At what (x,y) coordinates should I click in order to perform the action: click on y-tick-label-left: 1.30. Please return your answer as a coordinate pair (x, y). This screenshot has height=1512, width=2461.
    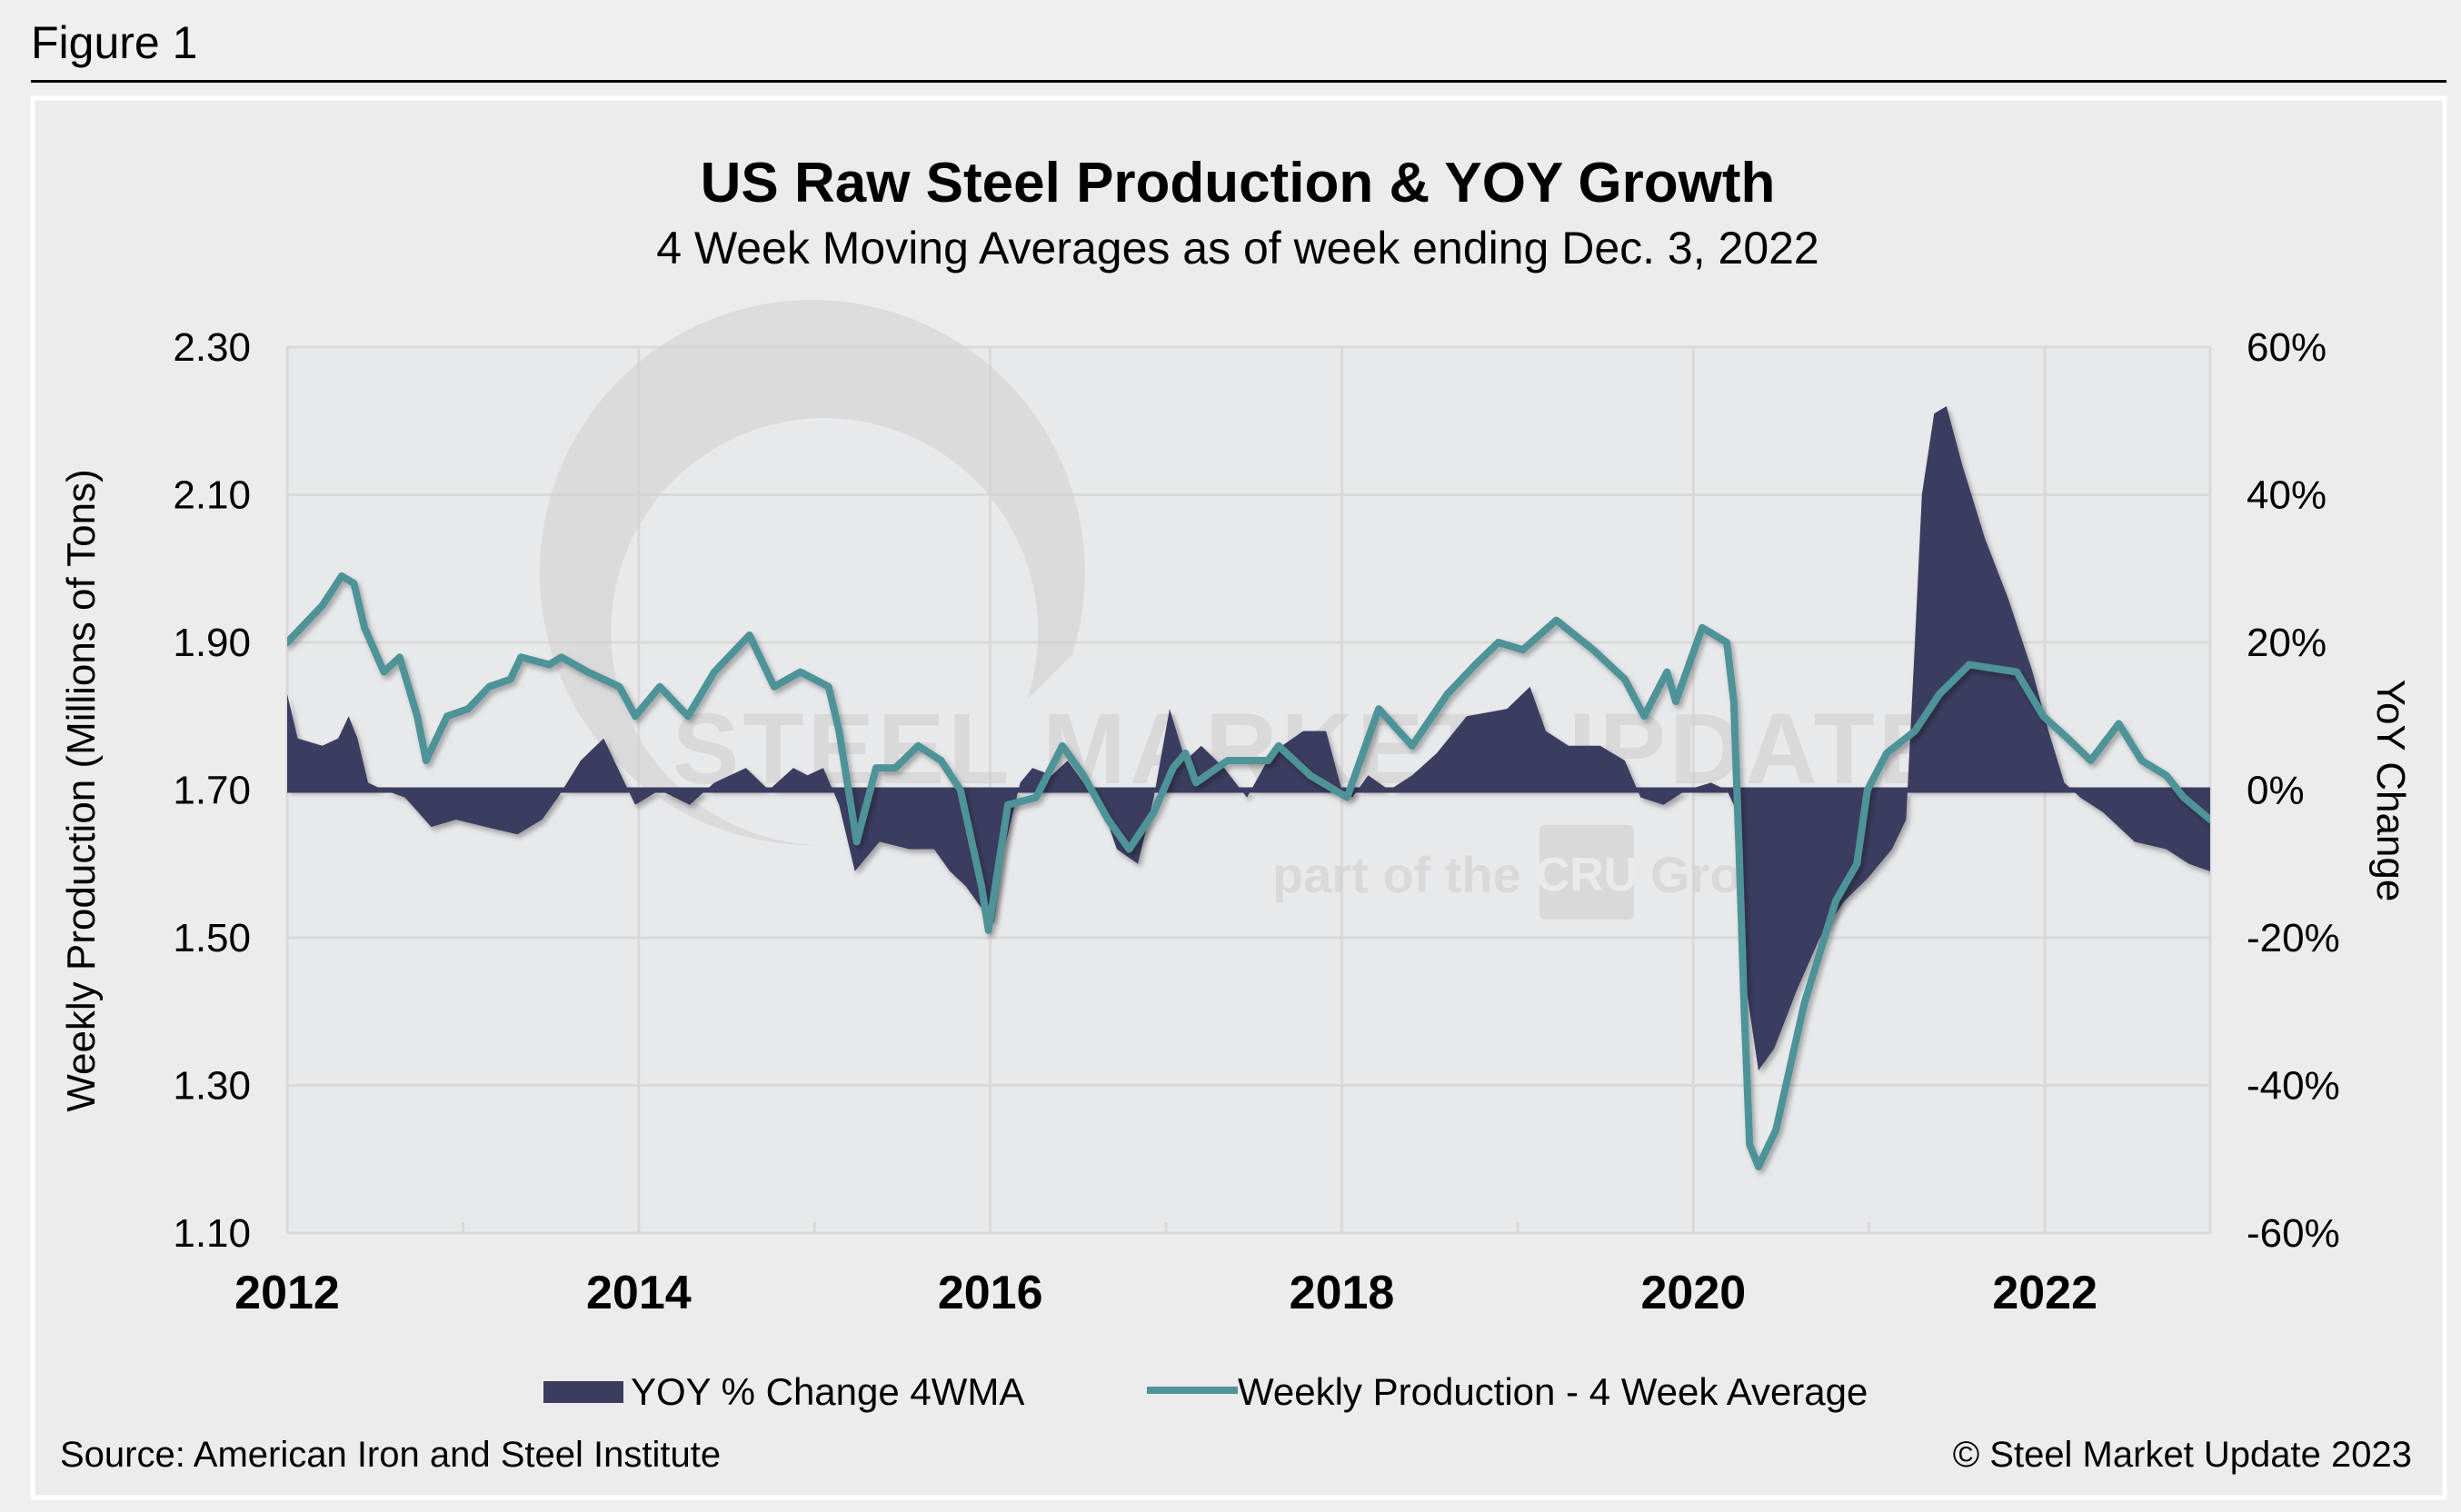
    Looking at the image, I should click on (212, 1086).